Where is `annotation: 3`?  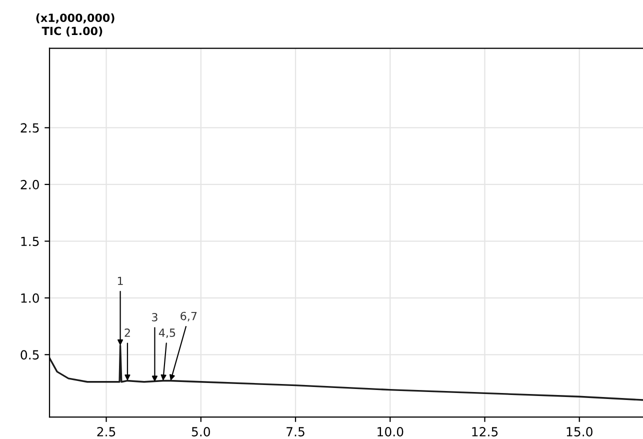 annotation: 3 is located at coordinates (155, 317).